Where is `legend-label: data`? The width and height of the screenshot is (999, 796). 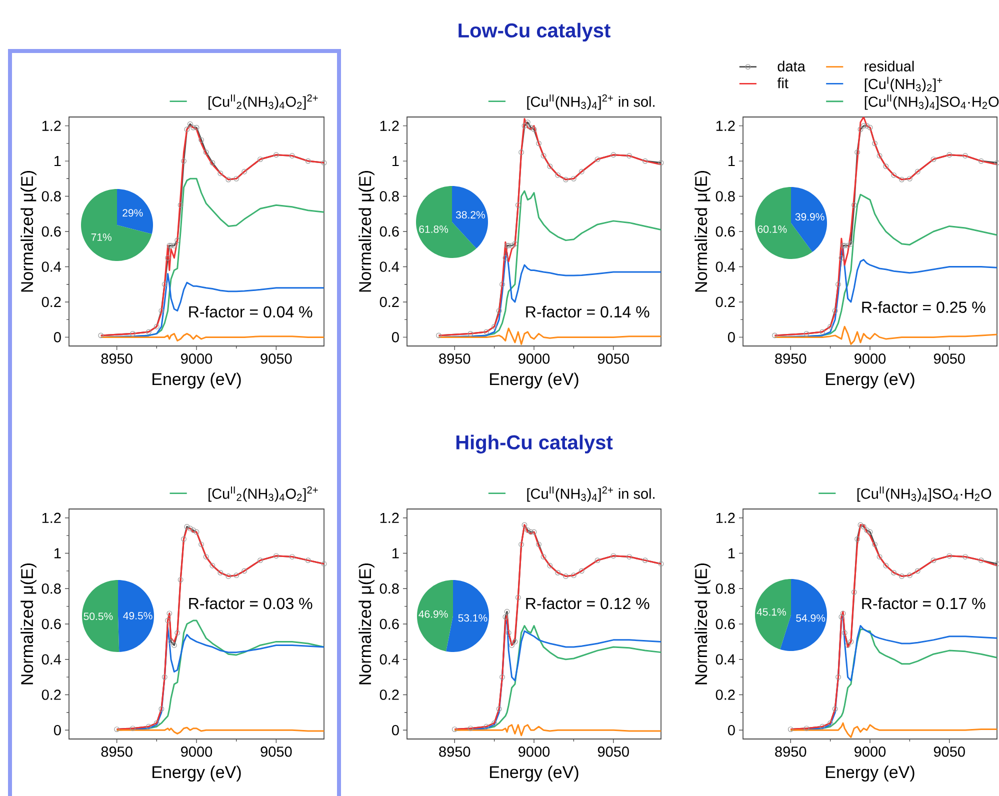 legend-label: data is located at coordinates (792, 66).